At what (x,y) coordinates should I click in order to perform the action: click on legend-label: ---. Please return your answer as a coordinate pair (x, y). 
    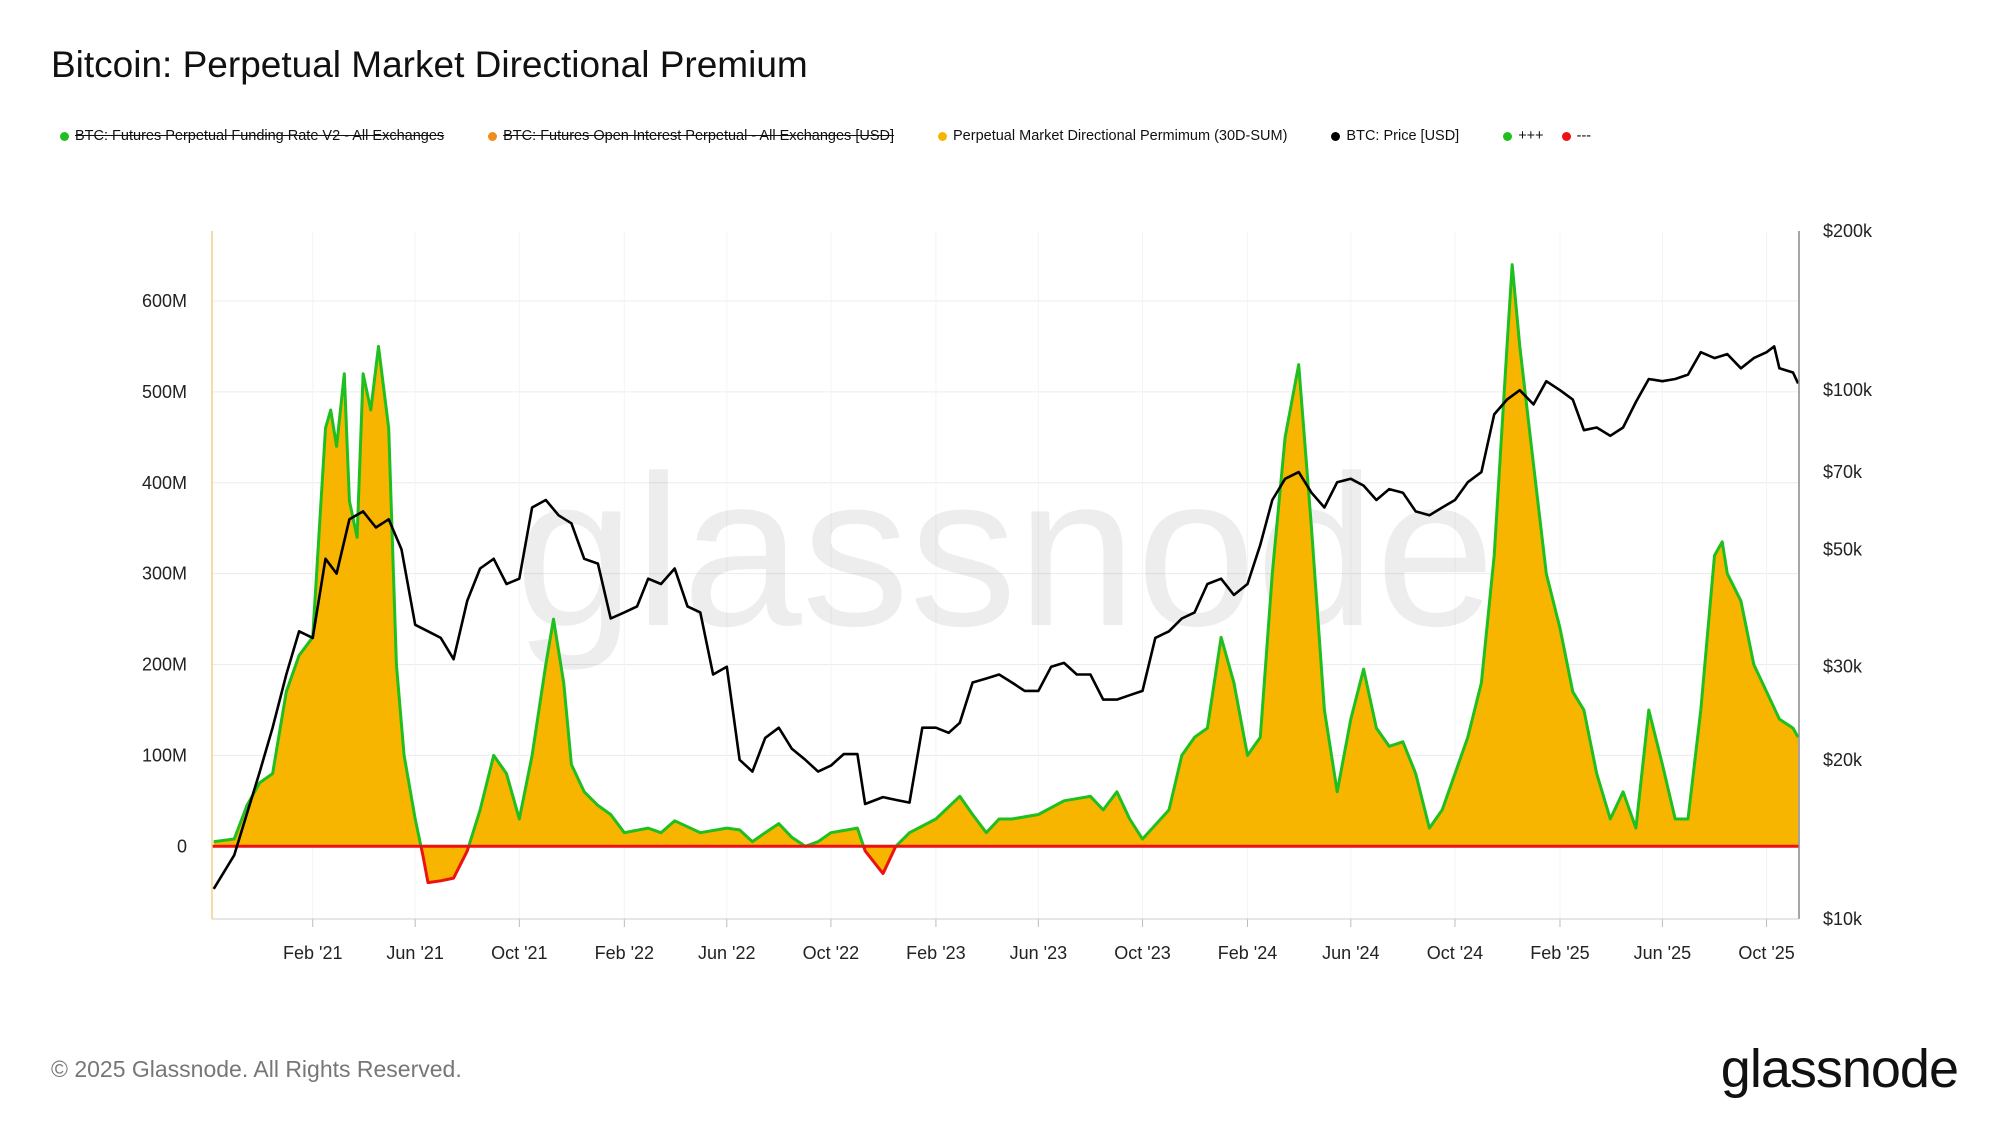
    Looking at the image, I should click on (1584, 136).